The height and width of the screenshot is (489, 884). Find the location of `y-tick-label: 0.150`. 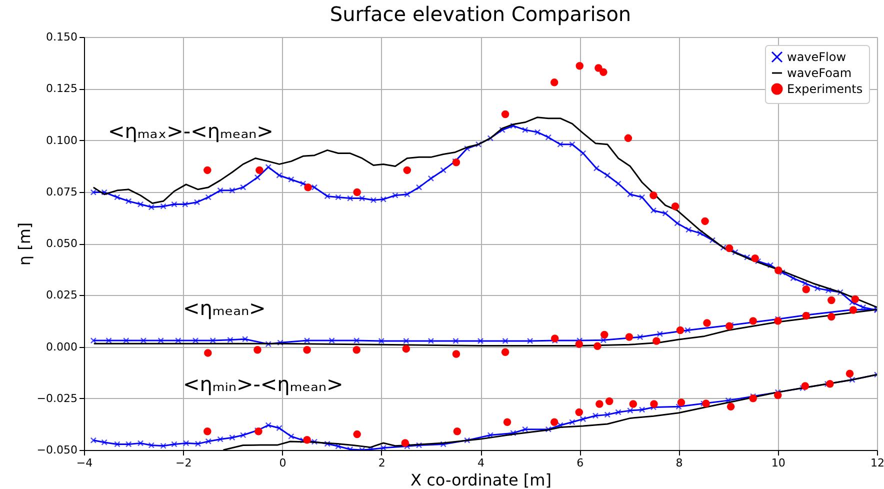

y-tick-label: 0.150 is located at coordinates (62, 37).